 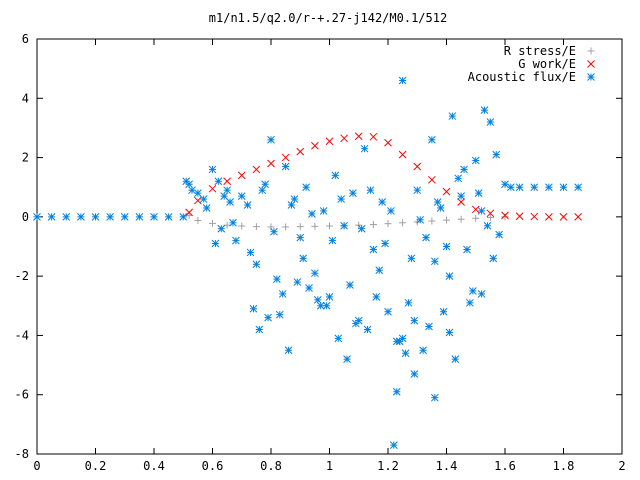 What do you see at coordinates (271, 466) in the screenshot?
I see `x-tick-label: 0.8` at bounding box center [271, 466].